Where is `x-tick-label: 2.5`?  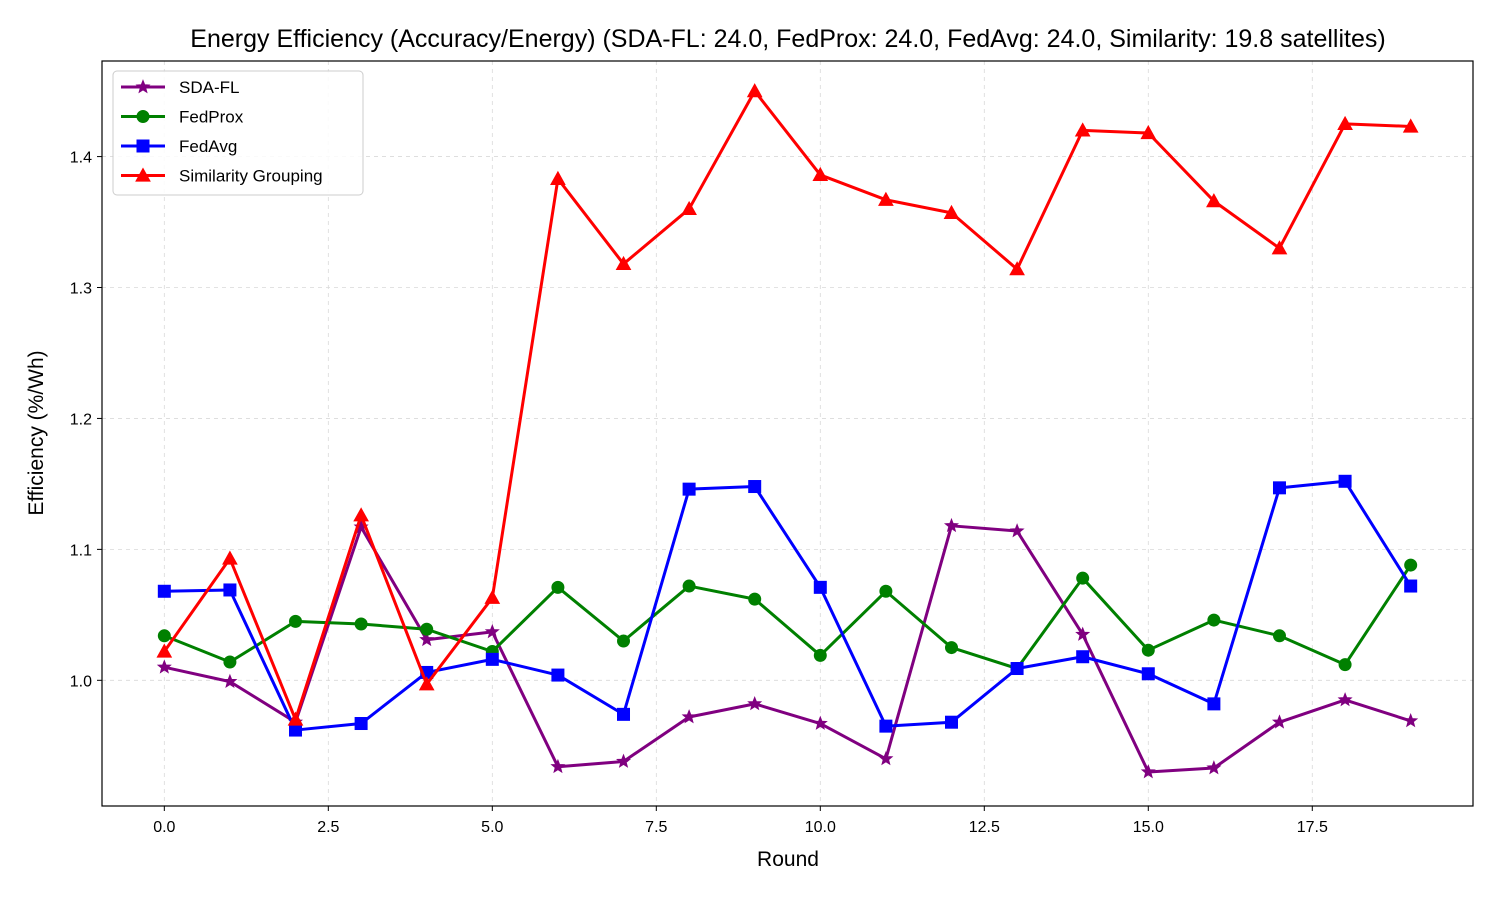 x-tick-label: 2.5 is located at coordinates (328, 827).